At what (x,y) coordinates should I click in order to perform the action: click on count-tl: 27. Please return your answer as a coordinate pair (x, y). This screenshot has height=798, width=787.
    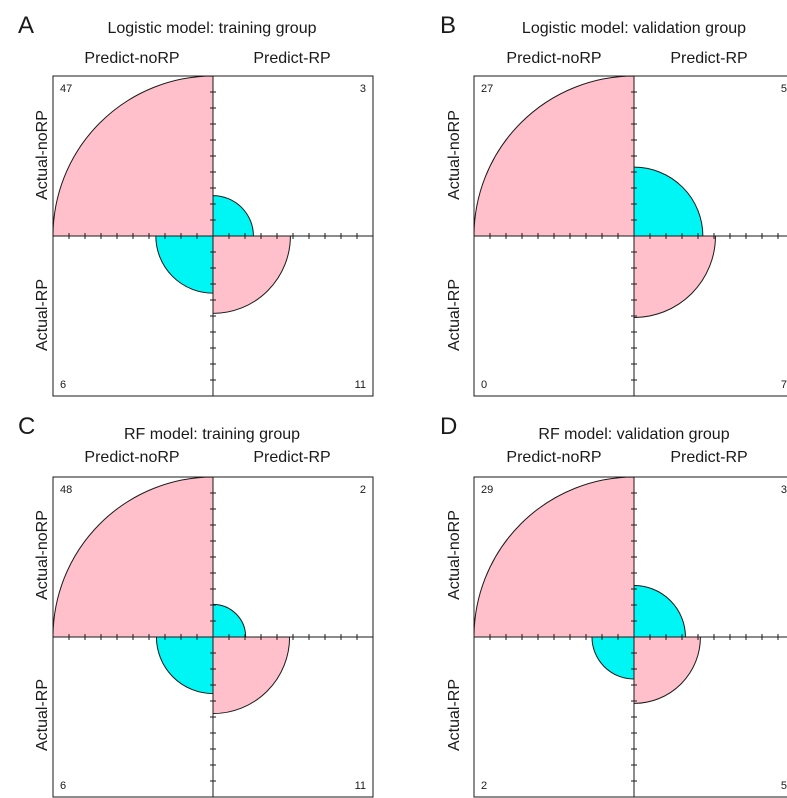
    Looking at the image, I should click on (487, 89).